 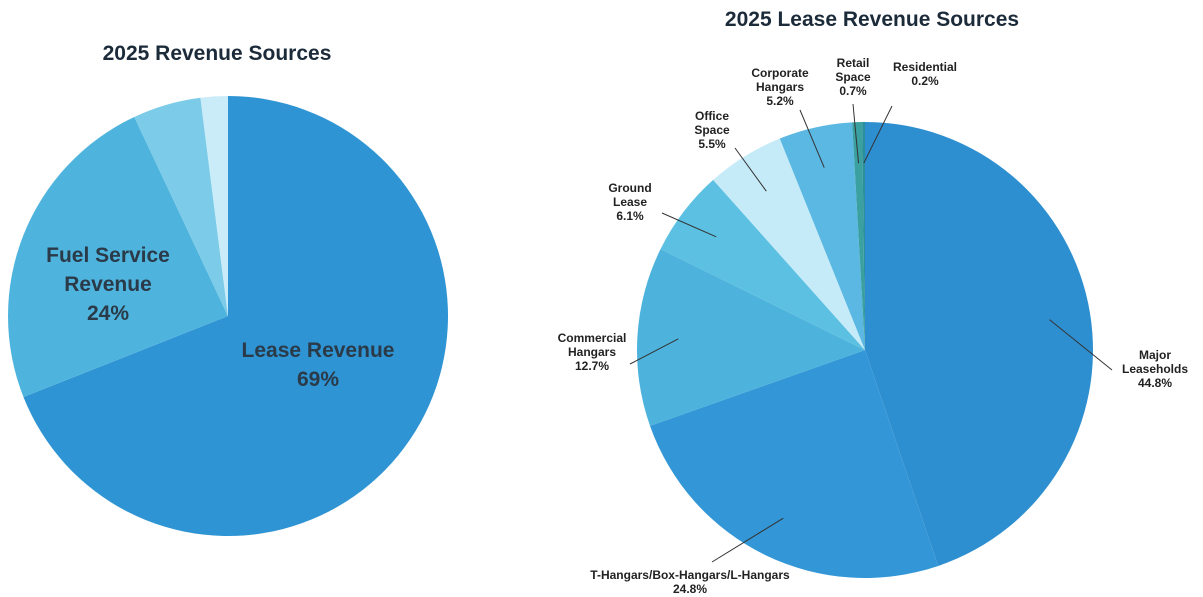 I want to click on data-label: Residential 0.2%, so click(x=925, y=74).